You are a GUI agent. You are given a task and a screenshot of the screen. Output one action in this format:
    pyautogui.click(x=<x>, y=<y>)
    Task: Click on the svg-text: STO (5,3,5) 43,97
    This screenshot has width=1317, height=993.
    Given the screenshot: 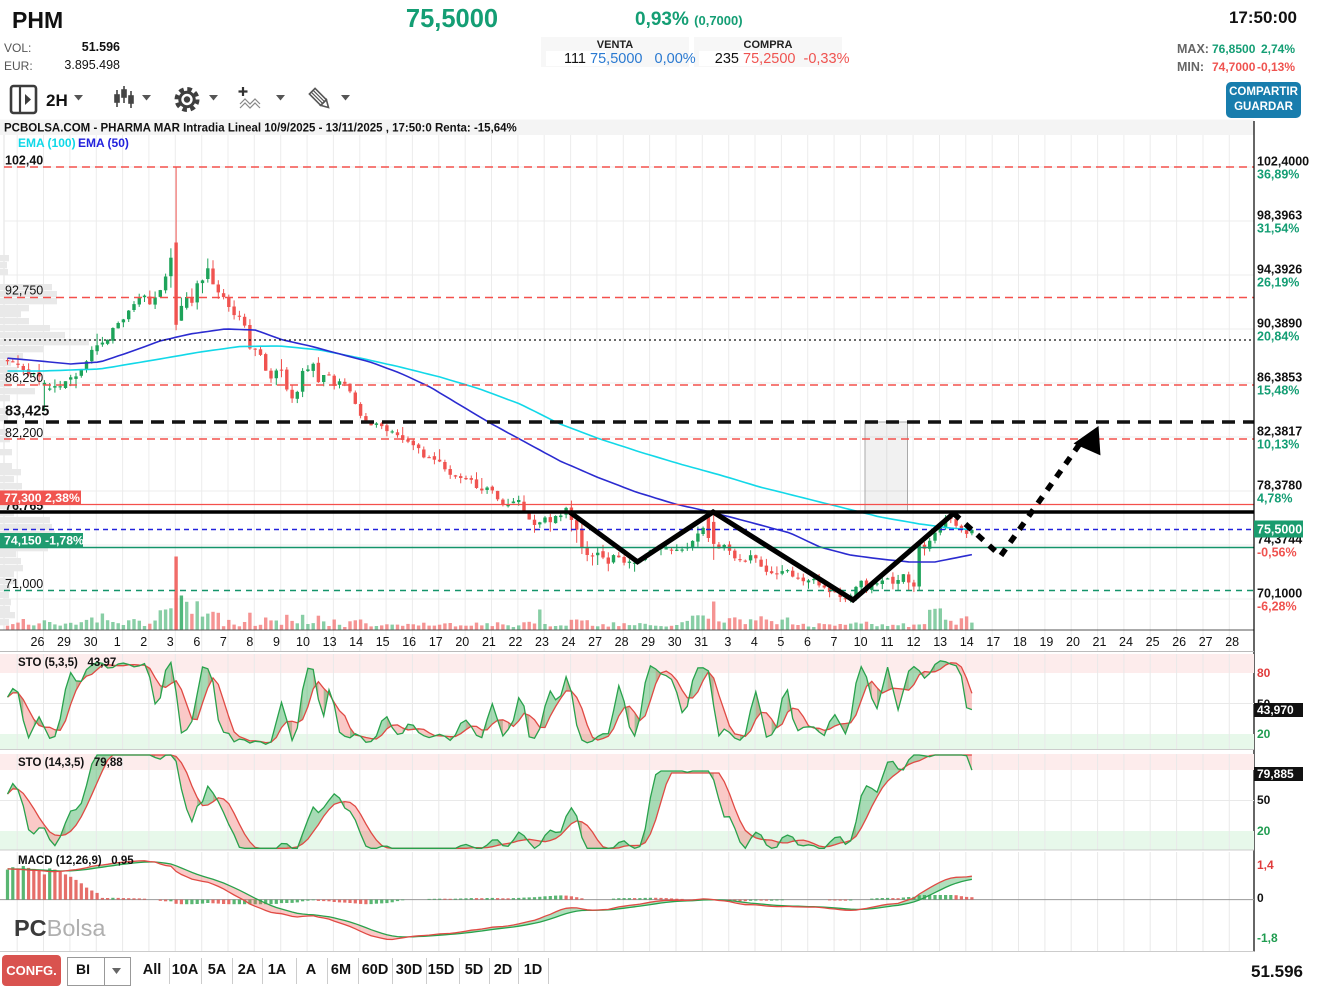 What is the action you would take?
    pyautogui.click(x=67, y=663)
    